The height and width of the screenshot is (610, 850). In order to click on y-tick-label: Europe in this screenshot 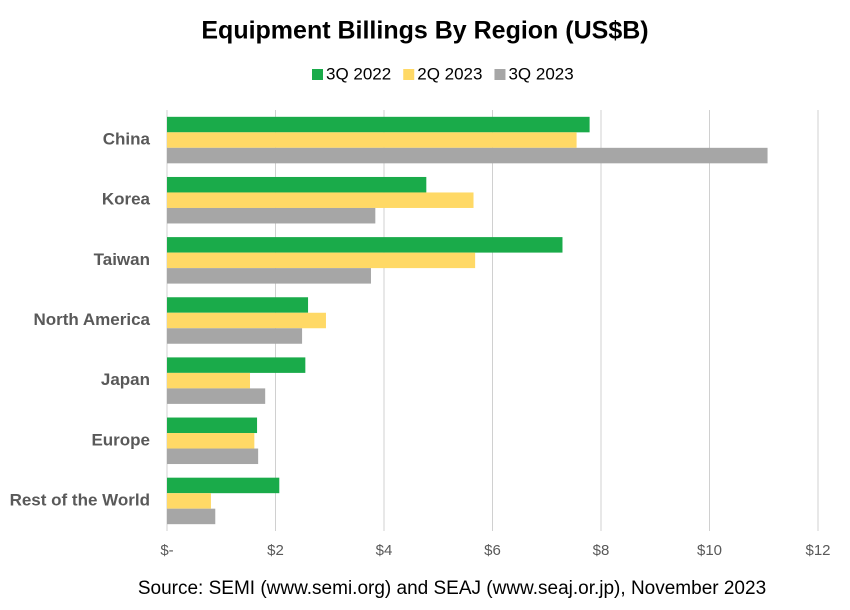, I will do `click(120, 439)`.